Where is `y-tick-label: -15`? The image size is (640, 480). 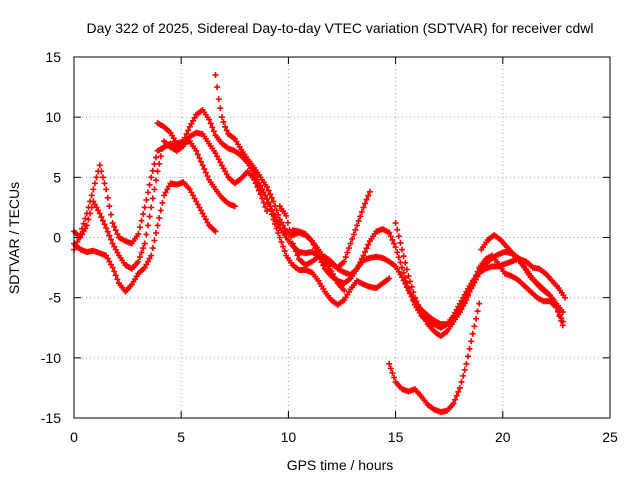
y-tick-label: -15 is located at coordinates (51, 418).